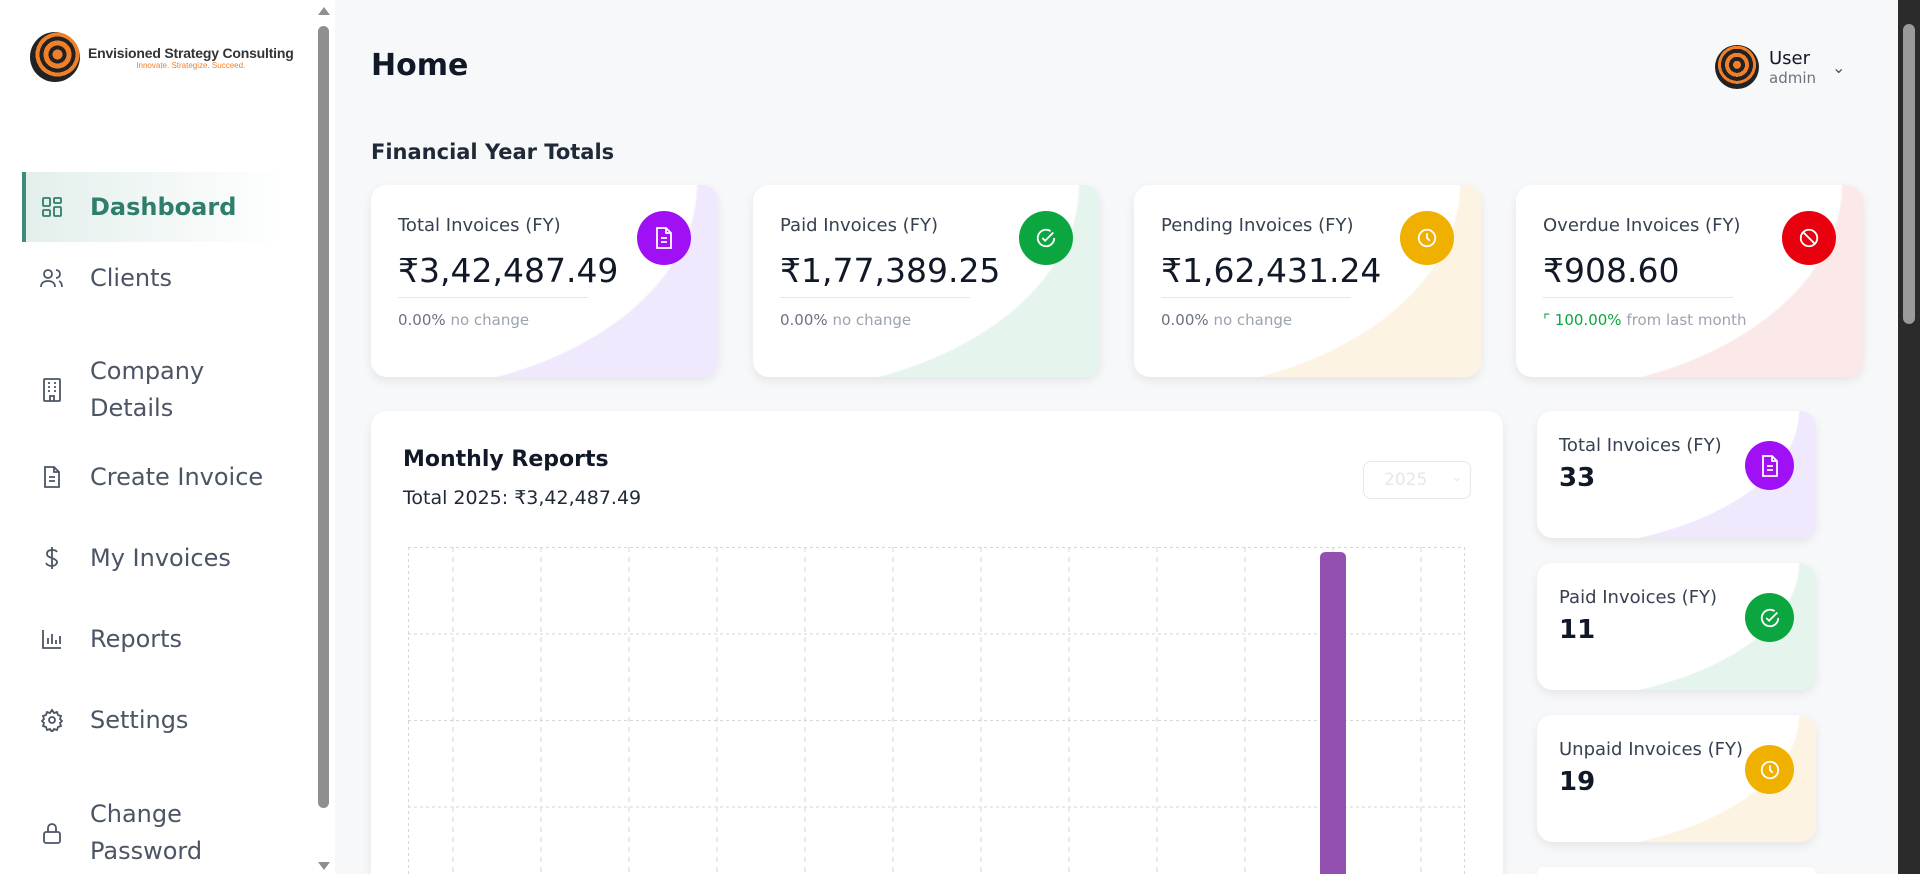  What do you see at coordinates (1271, 270) in the screenshot?
I see `card-value: ₹1,62,431.24` at bounding box center [1271, 270].